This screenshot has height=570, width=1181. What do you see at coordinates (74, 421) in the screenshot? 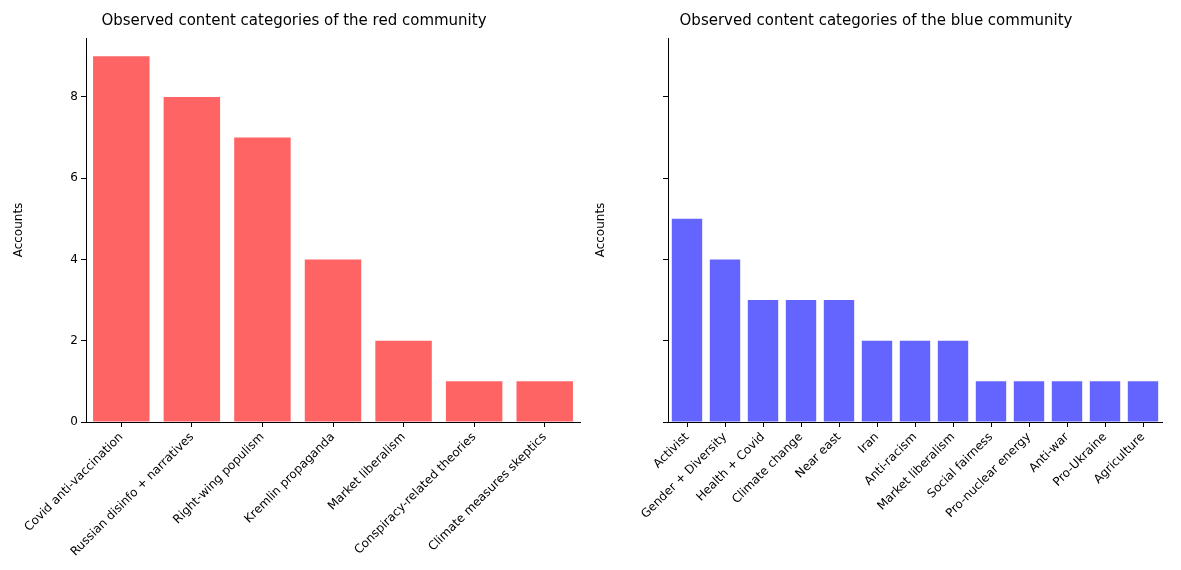
I see `y-tick-label: 0` at bounding box center [74, 421].